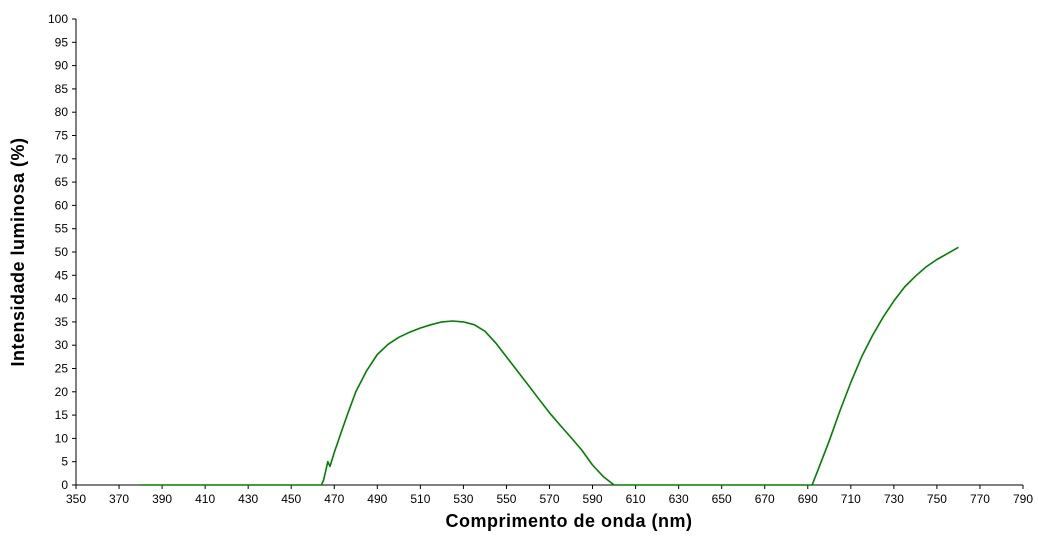 Image resolution: width=1038 pixels, height=554 pixels. Describe the element at coordinates (64, 462) in the screenshot. I see `y-tick-label: 5` at that location.